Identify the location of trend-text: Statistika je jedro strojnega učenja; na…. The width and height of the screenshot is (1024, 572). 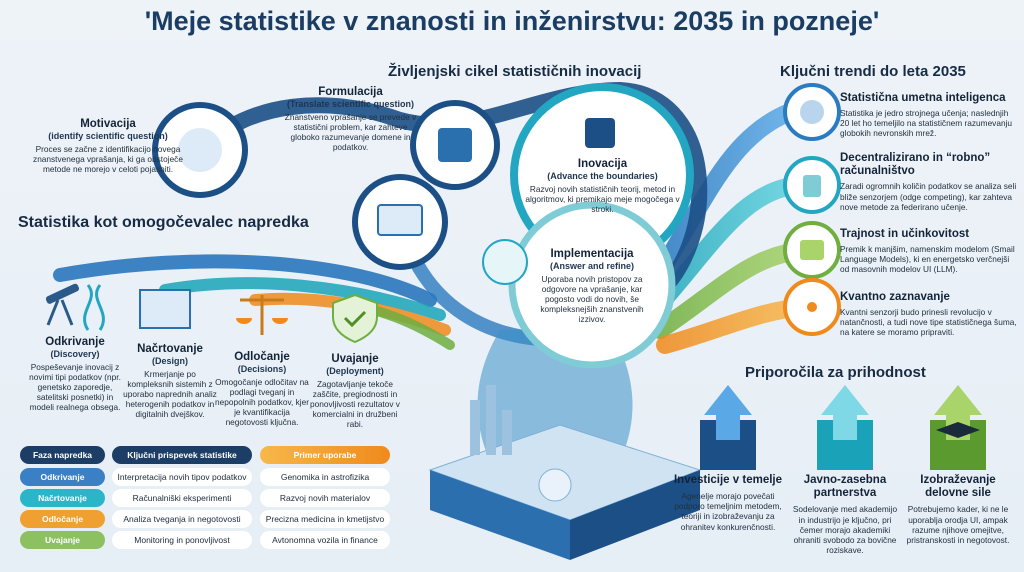
(926, 123).